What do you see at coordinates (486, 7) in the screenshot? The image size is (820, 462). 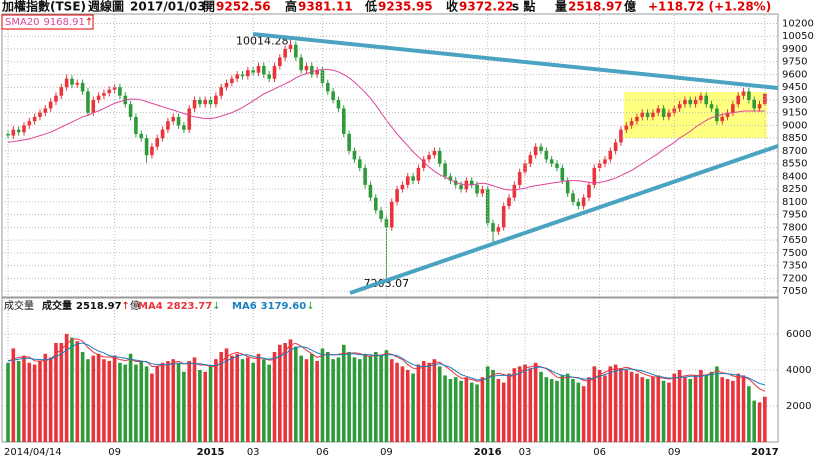 I see `header-value: 9372.22` at bounding box center [486, 7].